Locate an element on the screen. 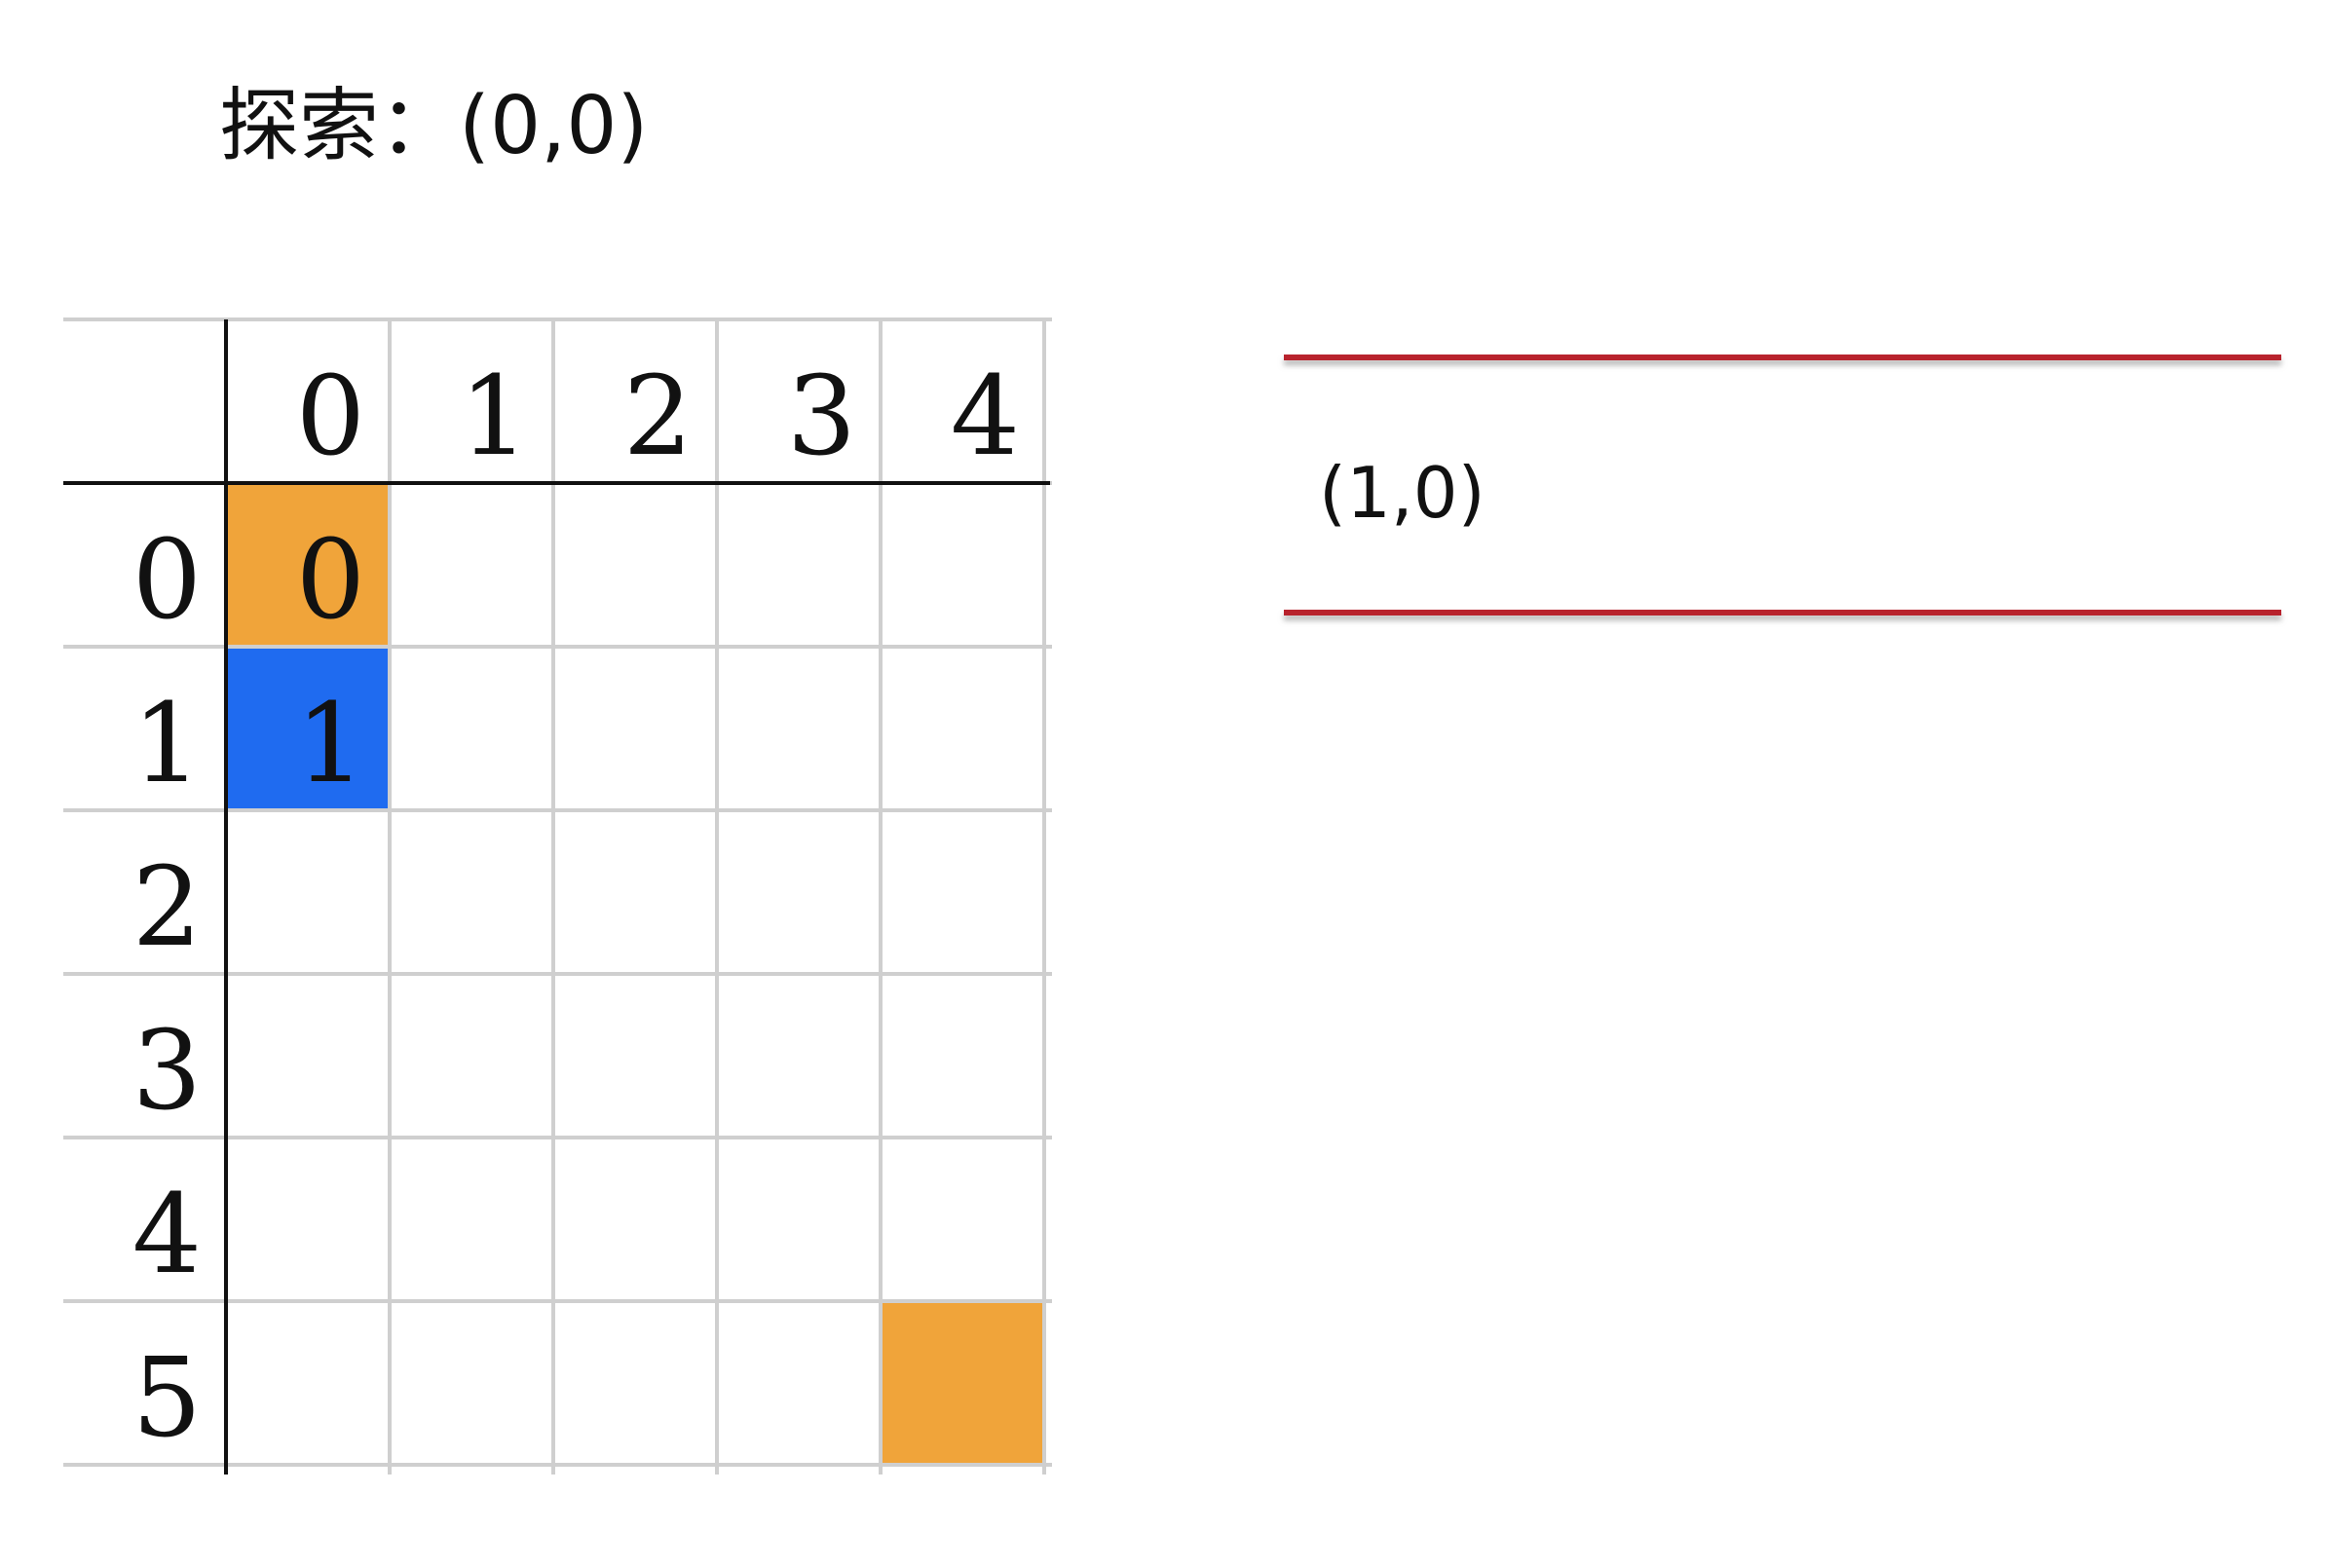 This screenshot has width=2330, height=1568. row-header-0: 0 is located at coordinates (167, 580).